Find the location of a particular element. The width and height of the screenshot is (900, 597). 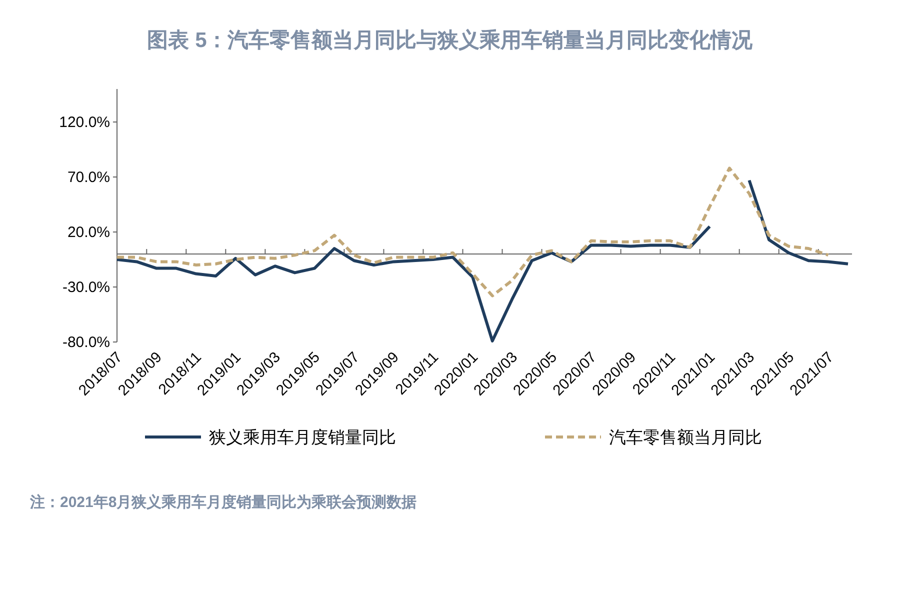

legend-label: 汽车零售额当月同比 is located at coordinates (685, 437).